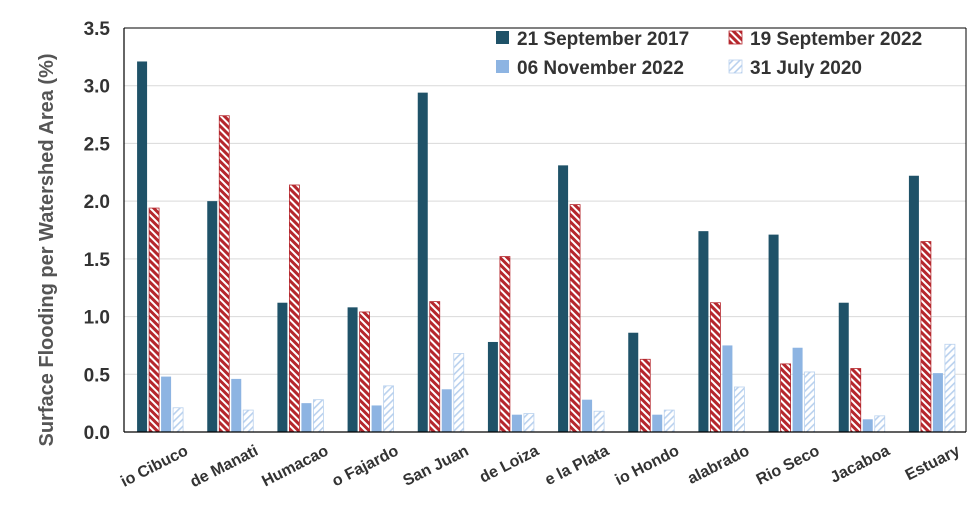 The image size is (969, 508). What do you see at coordinates (933, 463) in the screenshot?
I see `x-tick-label: Estuary` at bounding box center [933, 463].